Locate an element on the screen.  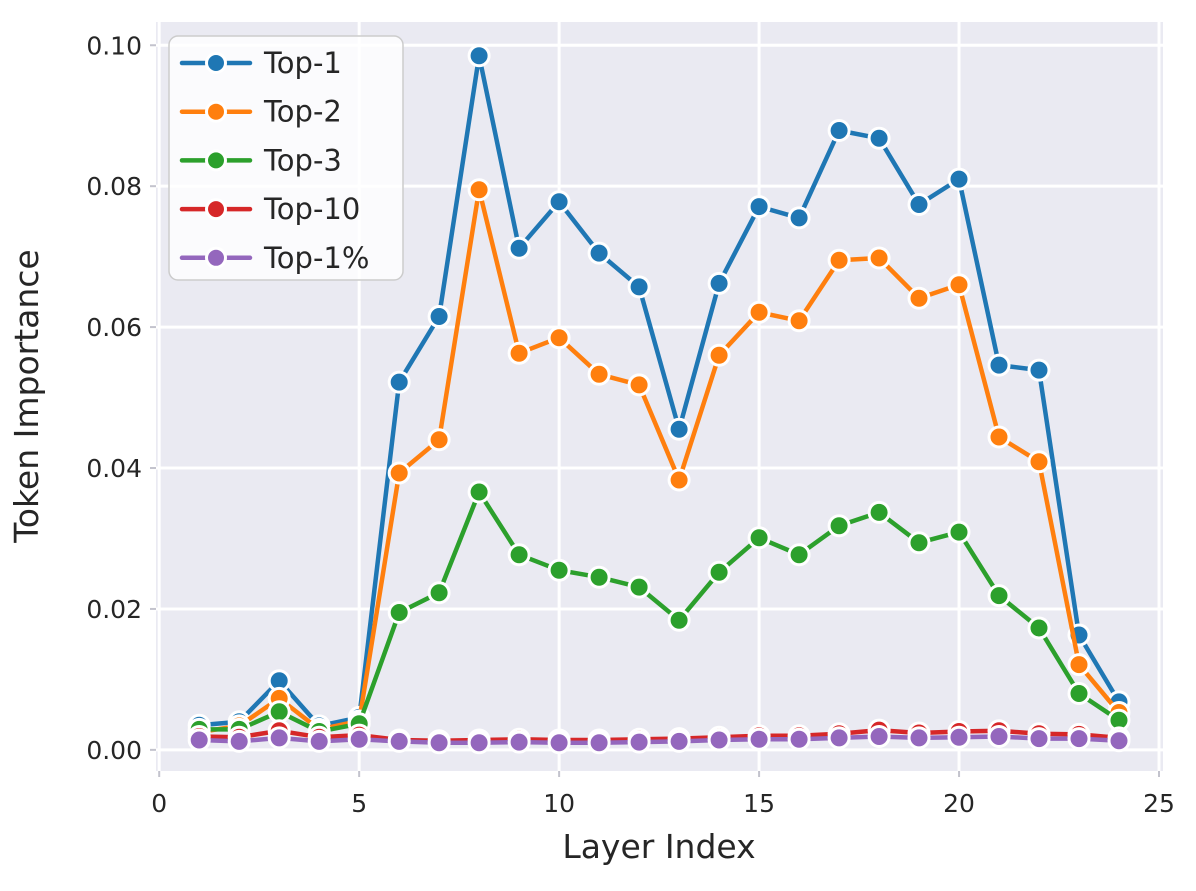
y-tick-label: 0.10 is located at coordinates (114, 45).